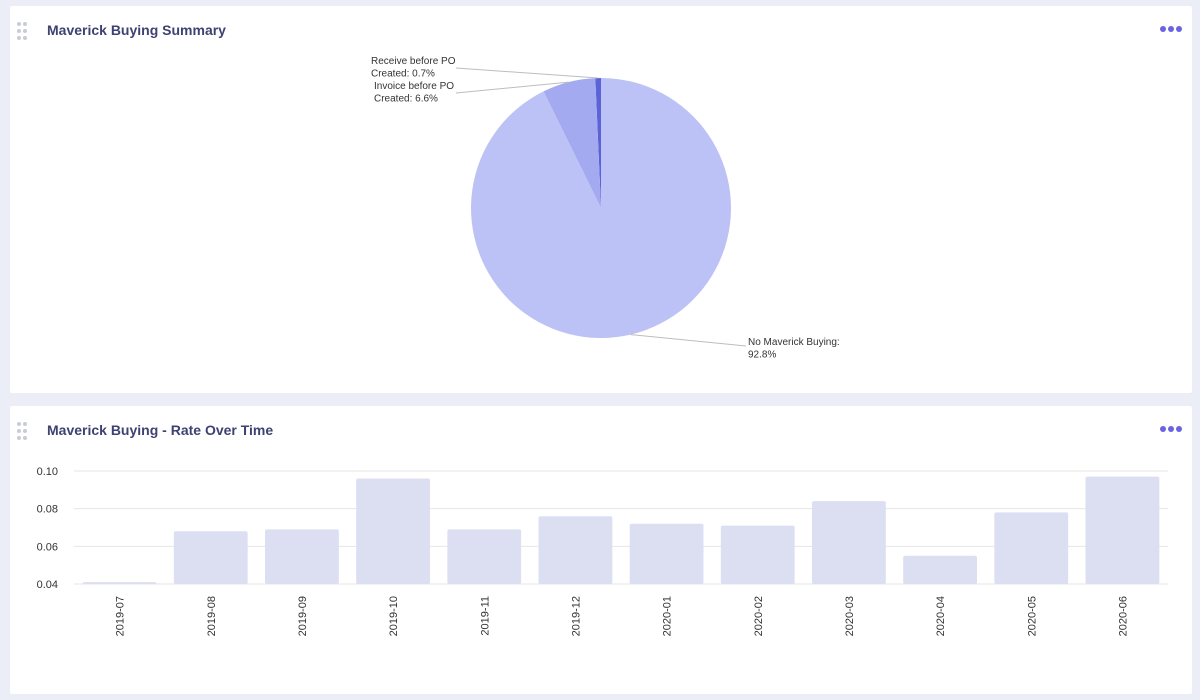 The height and width of the screenshot is (700, 1200). I want to click on pie-slice-label: Created: 6.6%, so click(406, 99).